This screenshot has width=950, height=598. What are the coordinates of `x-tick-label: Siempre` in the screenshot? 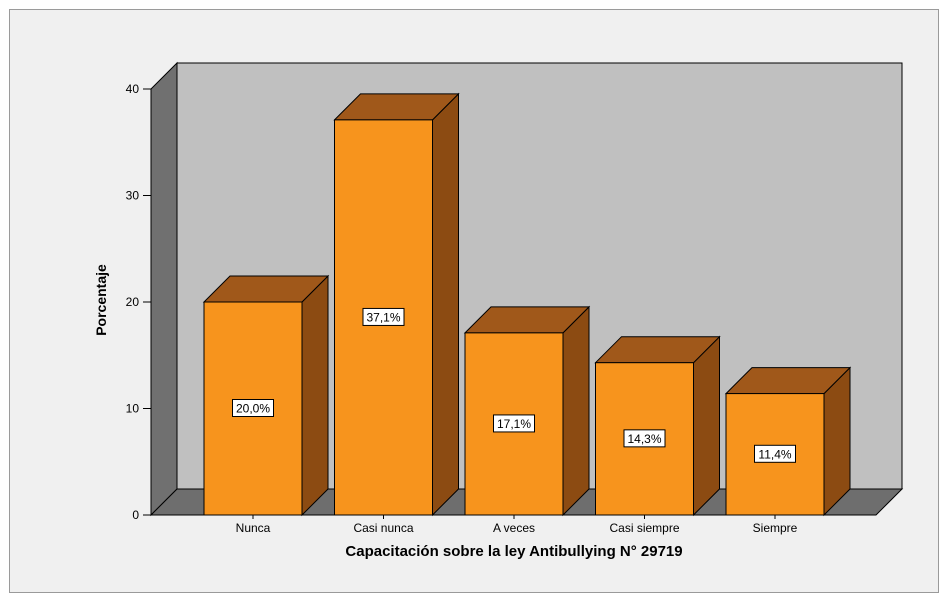 It's located at (775, 528).